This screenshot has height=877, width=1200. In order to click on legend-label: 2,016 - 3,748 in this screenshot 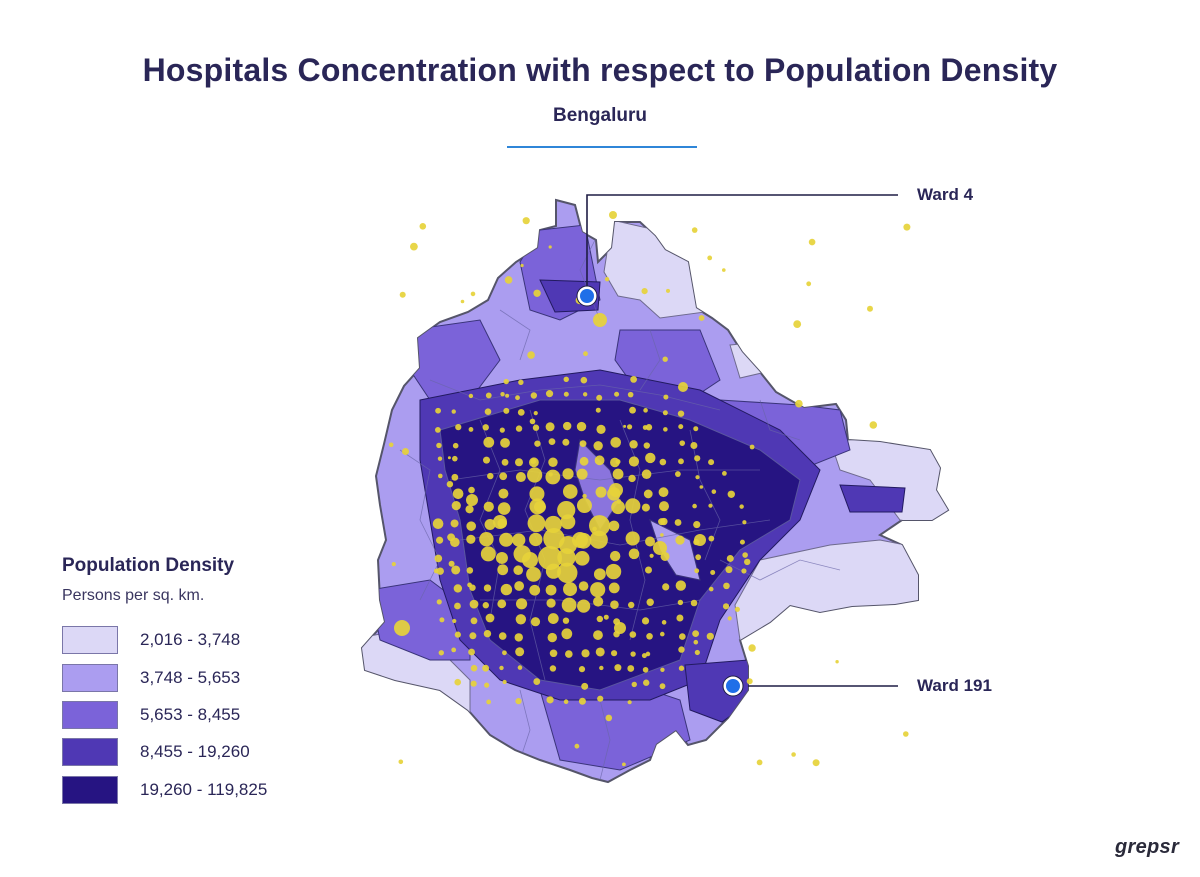, I will do `click(190, 639)`.